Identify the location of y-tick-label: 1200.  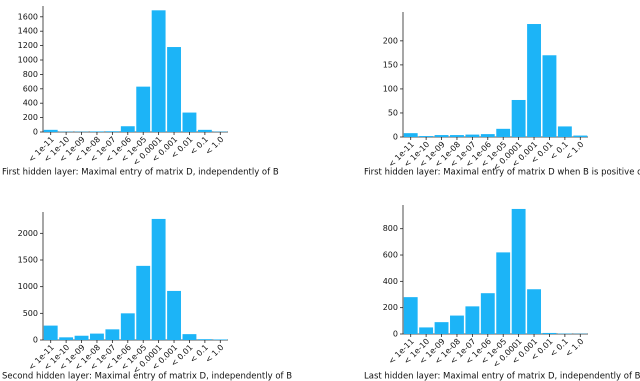
(28, 45).